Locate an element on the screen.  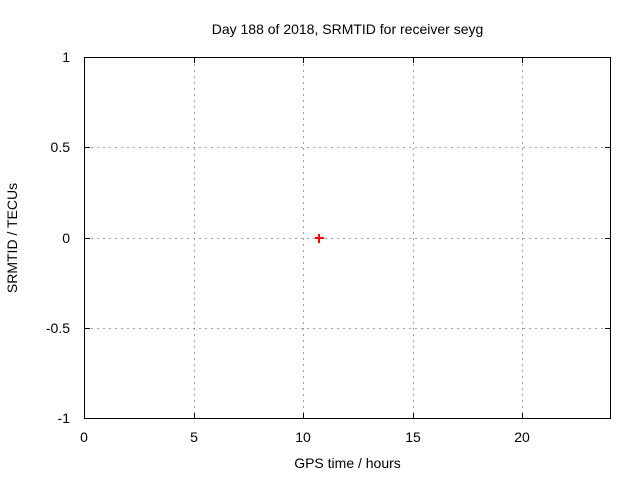
y-tick-label: 1 is located at coordinates (66, 57).